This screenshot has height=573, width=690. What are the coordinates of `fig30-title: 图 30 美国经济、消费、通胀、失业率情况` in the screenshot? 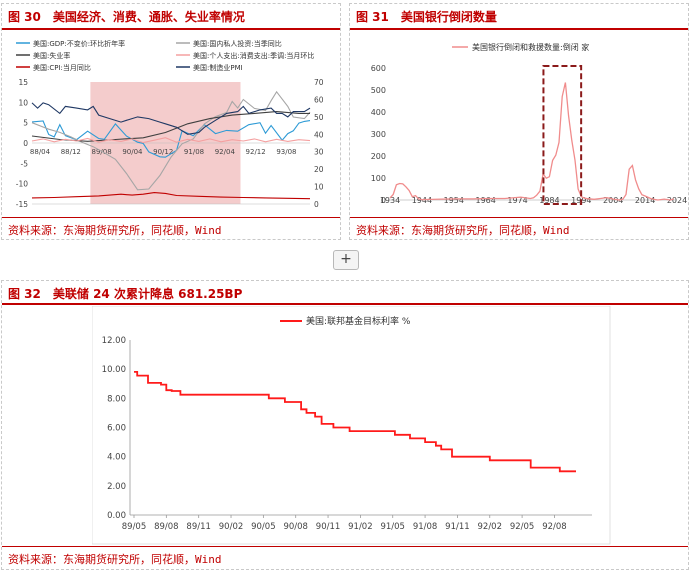 It's located at (126, 16).